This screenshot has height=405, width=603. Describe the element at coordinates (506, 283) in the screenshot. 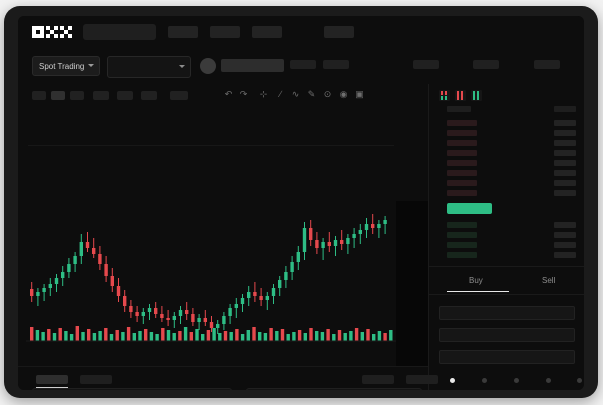

I see `trade-form-tabs: Buy Sell` at that location.